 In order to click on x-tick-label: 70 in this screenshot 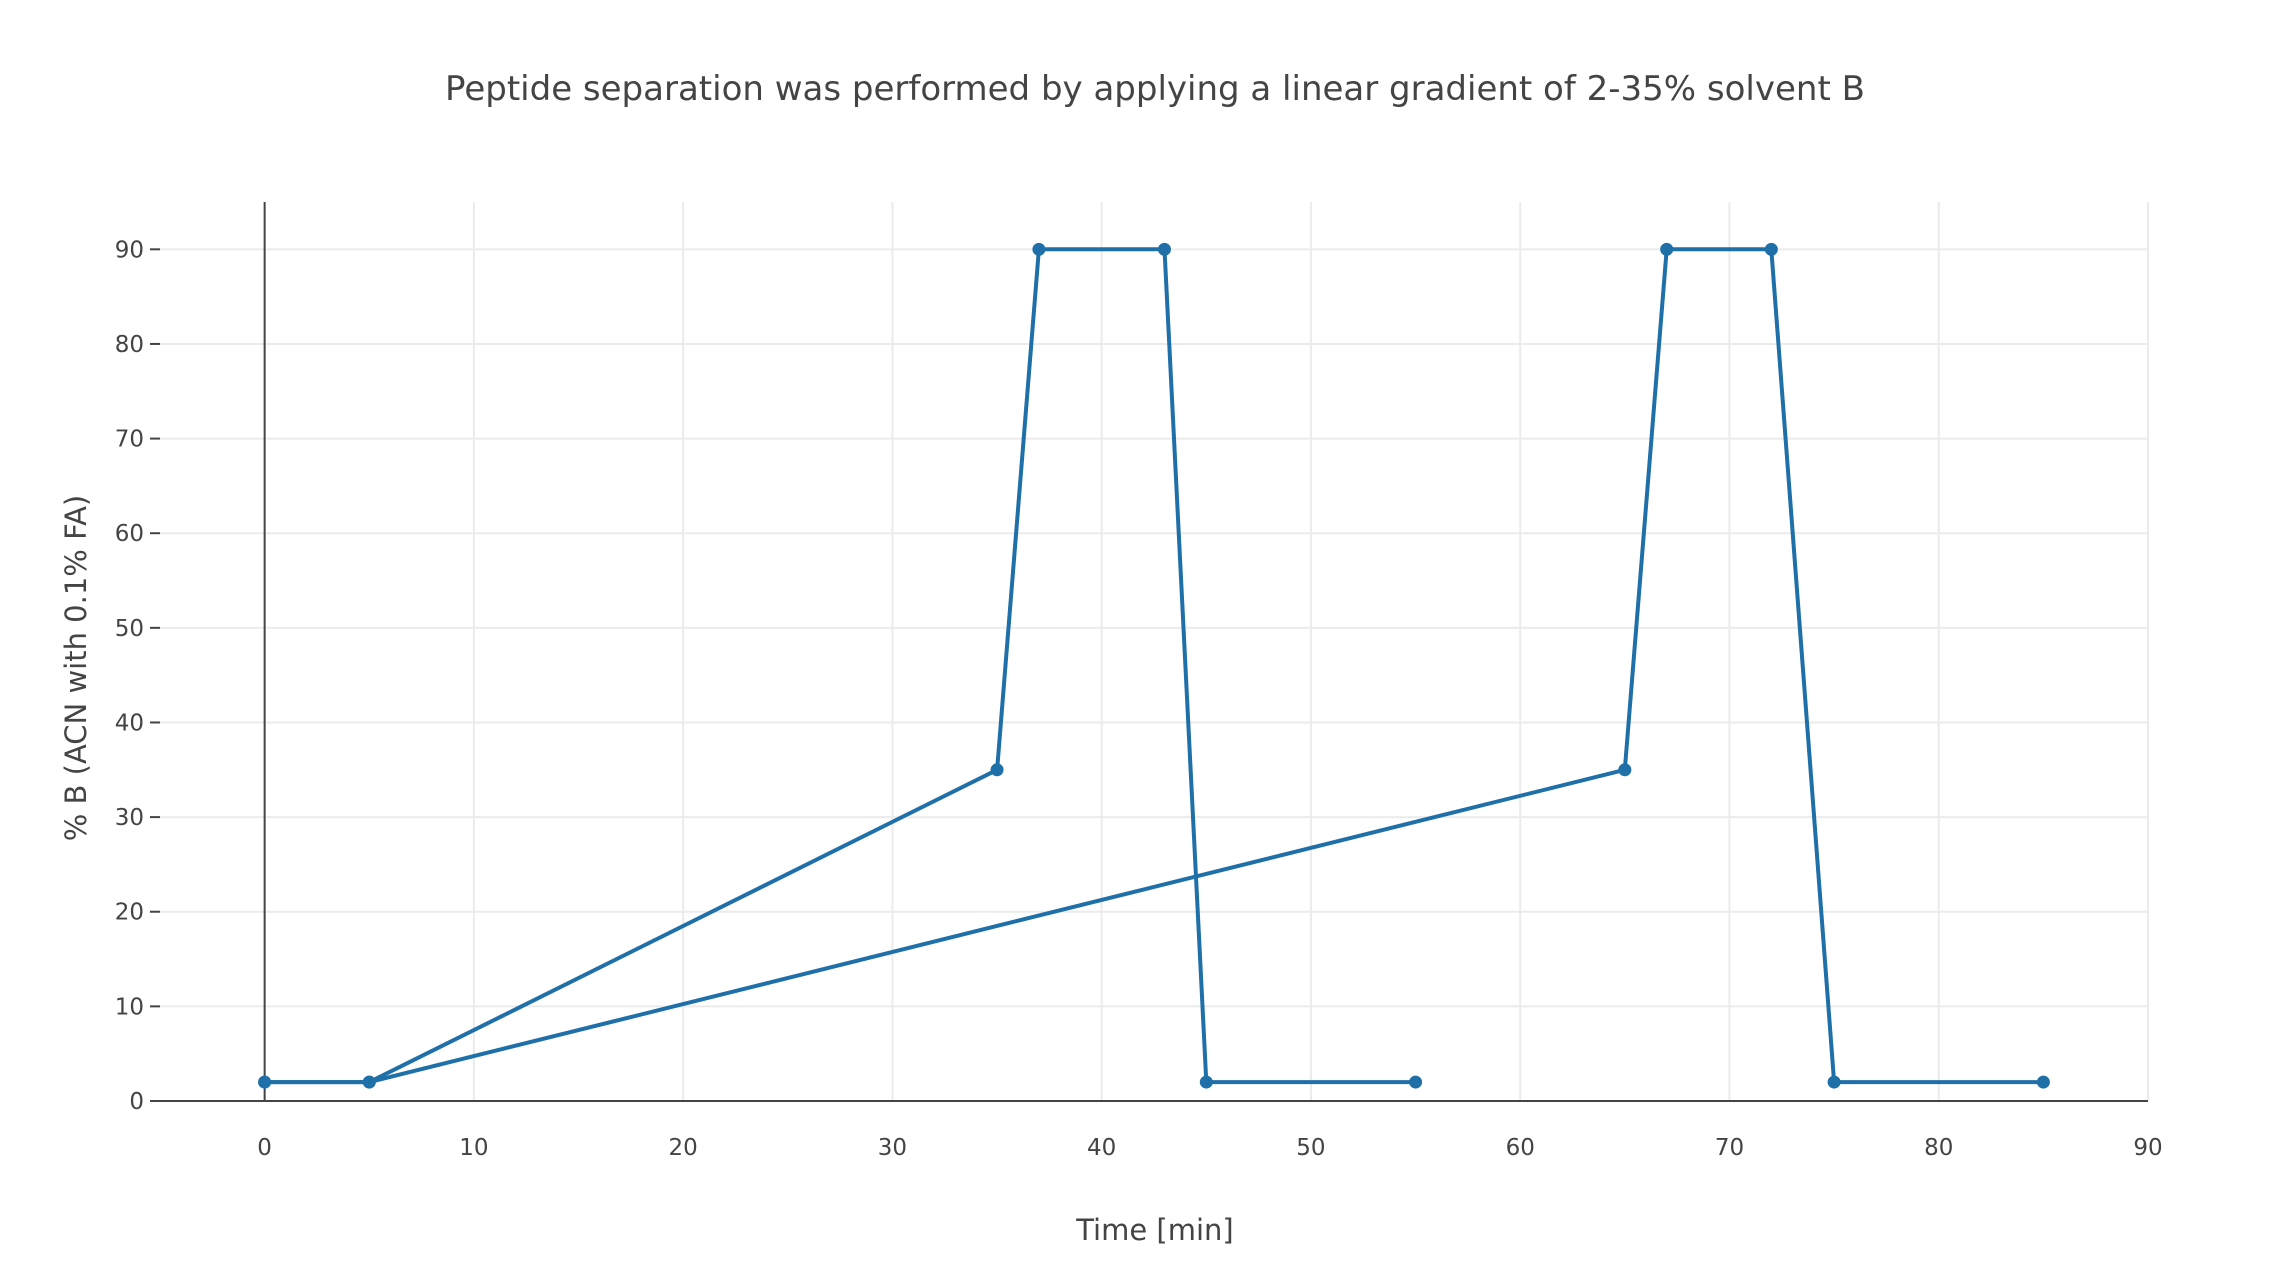, I will do `click(1729, 1148)`.